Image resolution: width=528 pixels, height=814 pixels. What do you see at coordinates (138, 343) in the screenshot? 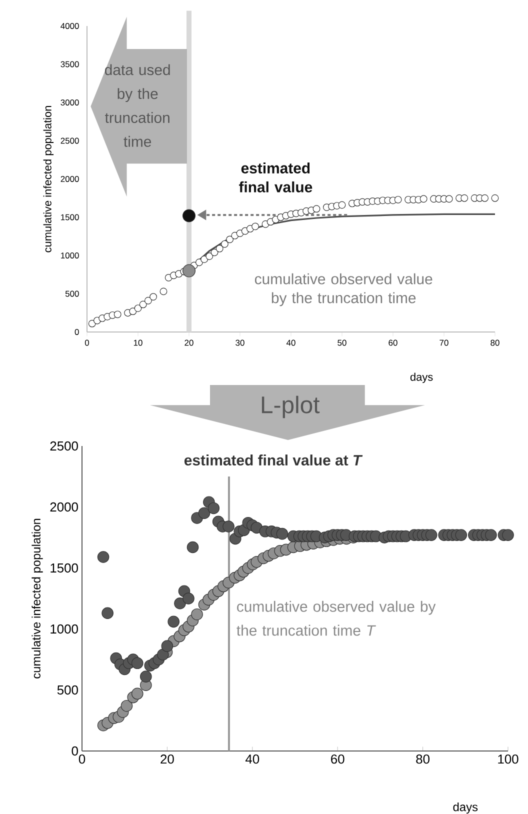
I see `x-tick-label: 10` at bounding box center [138, 343].